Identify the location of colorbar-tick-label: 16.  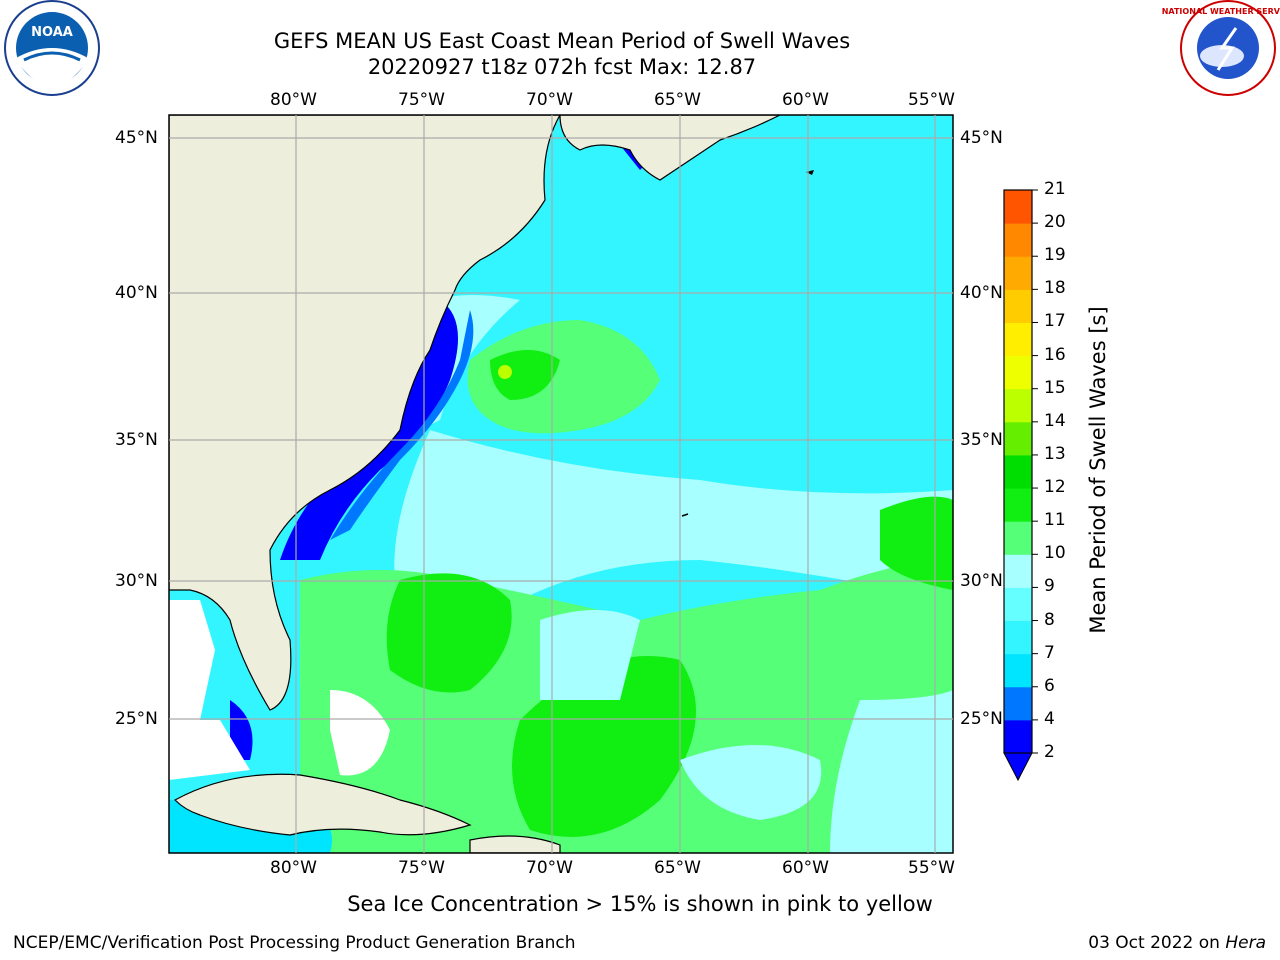
(1055, 354).